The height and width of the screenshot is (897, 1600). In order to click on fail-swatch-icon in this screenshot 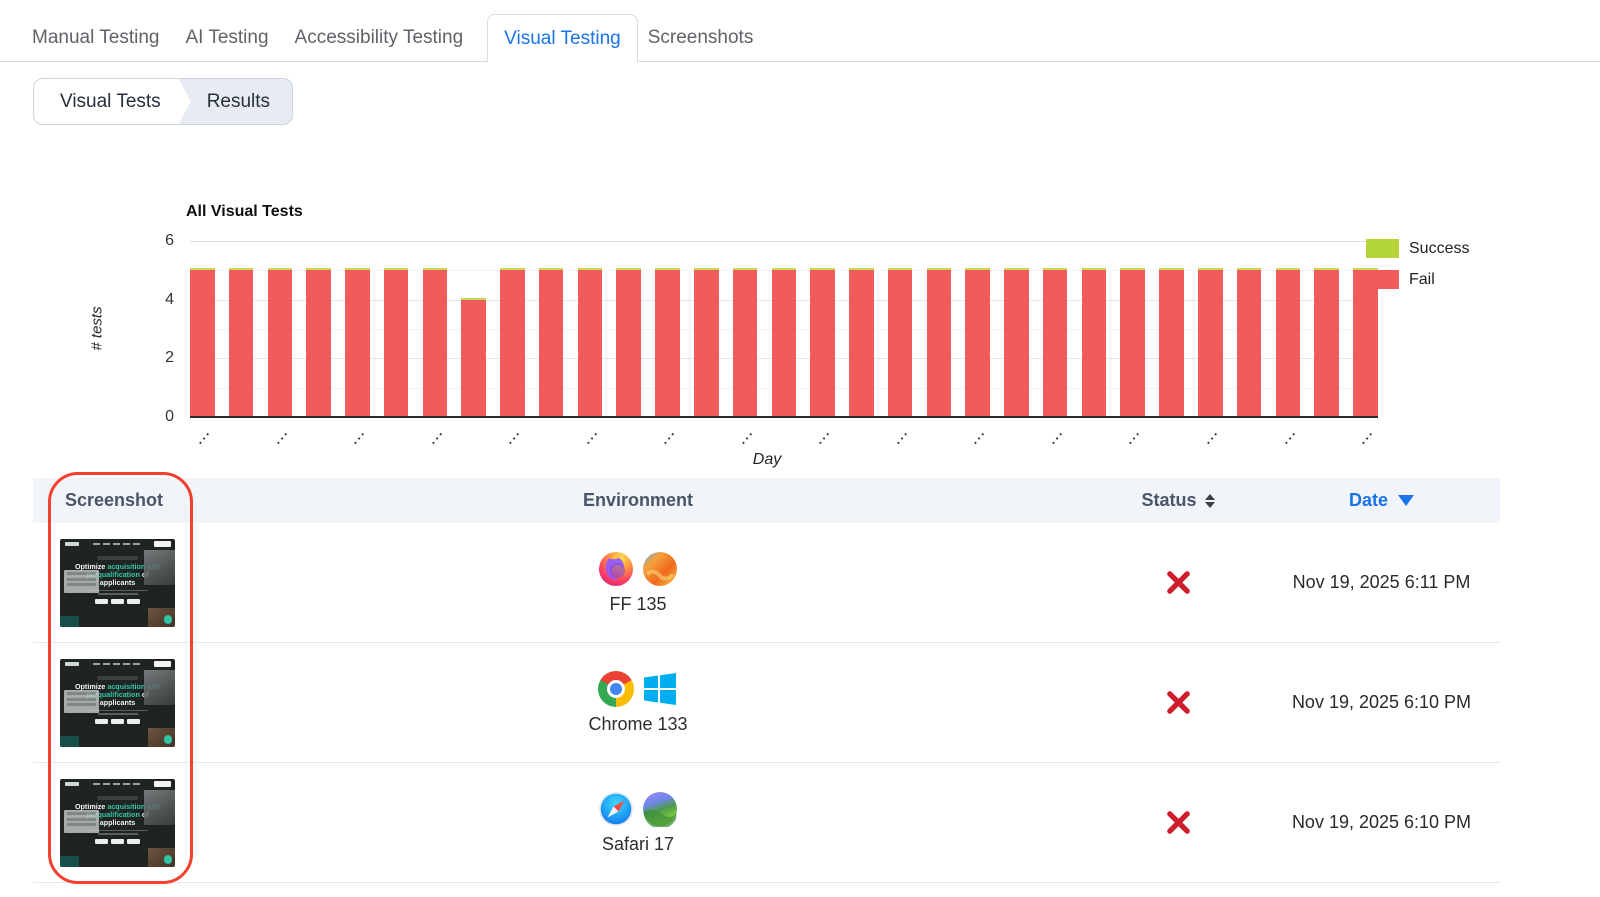, I will do `click(1382, 279)`.